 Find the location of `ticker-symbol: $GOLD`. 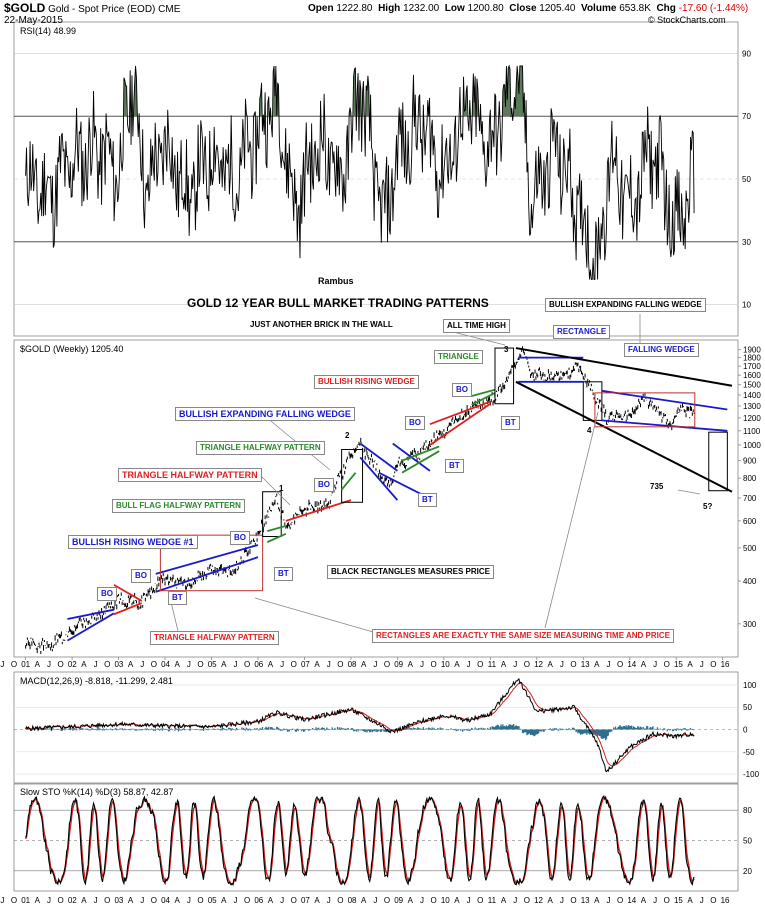

ticker-symbol: $GOLD is located at coordinates (25, 8).